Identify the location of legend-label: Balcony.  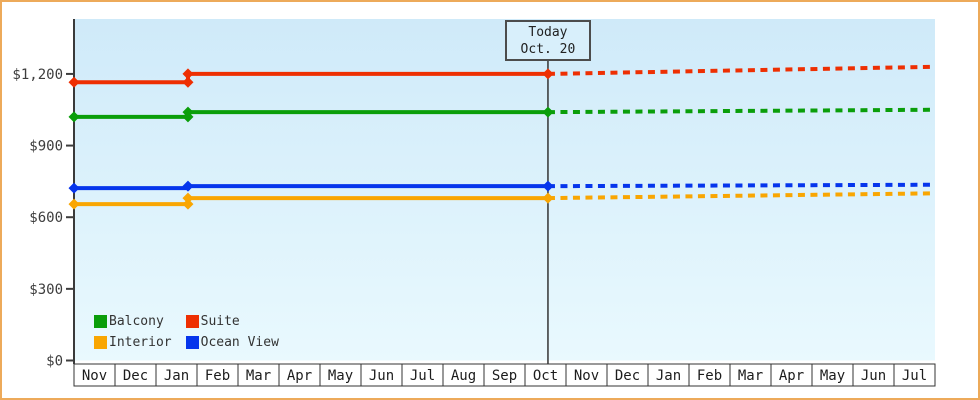
(136, 321).